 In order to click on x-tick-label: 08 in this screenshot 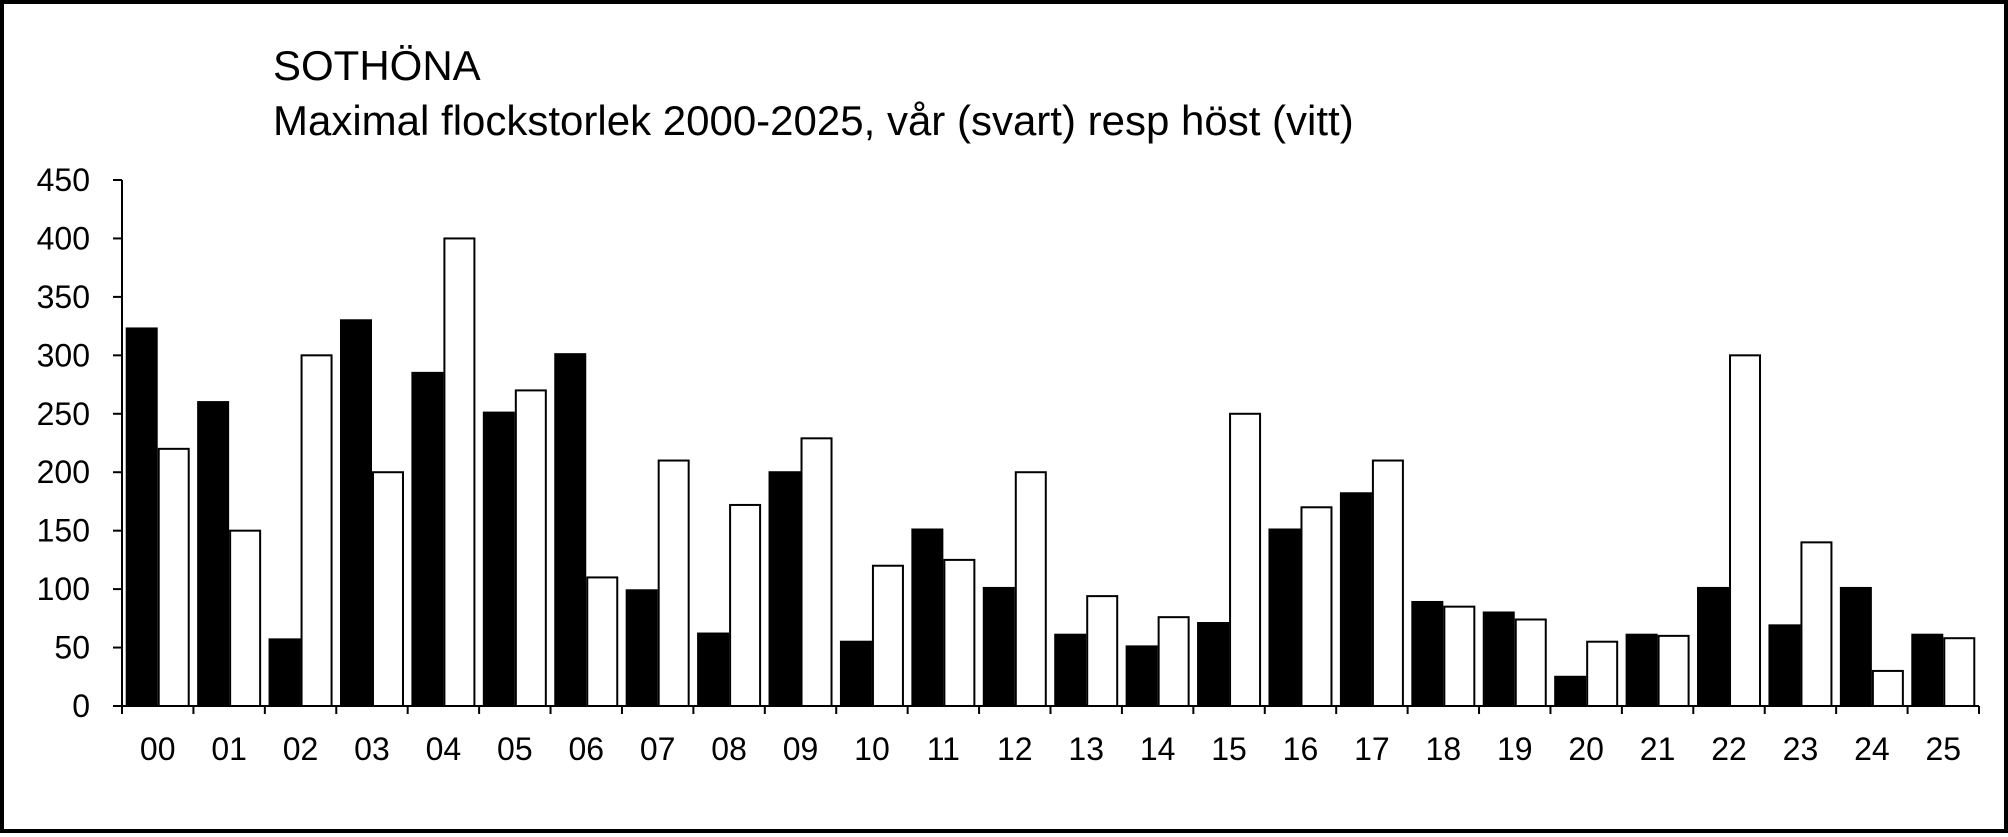, I will do `click(729, 749)`.